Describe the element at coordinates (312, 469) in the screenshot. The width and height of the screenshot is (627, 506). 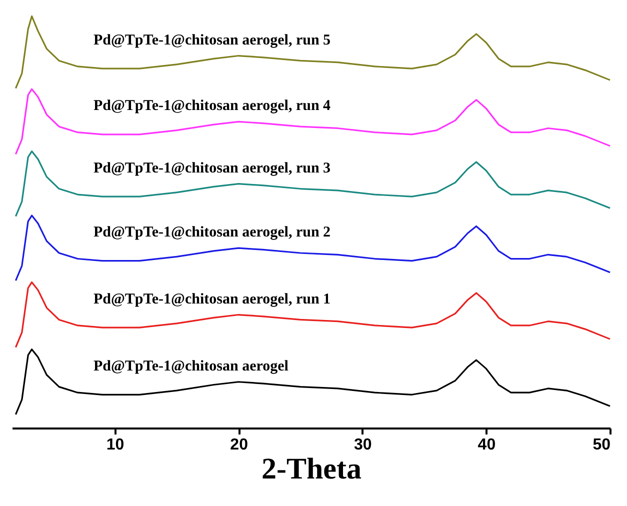
I see `x-axis-title: 2-Theta` at that location.